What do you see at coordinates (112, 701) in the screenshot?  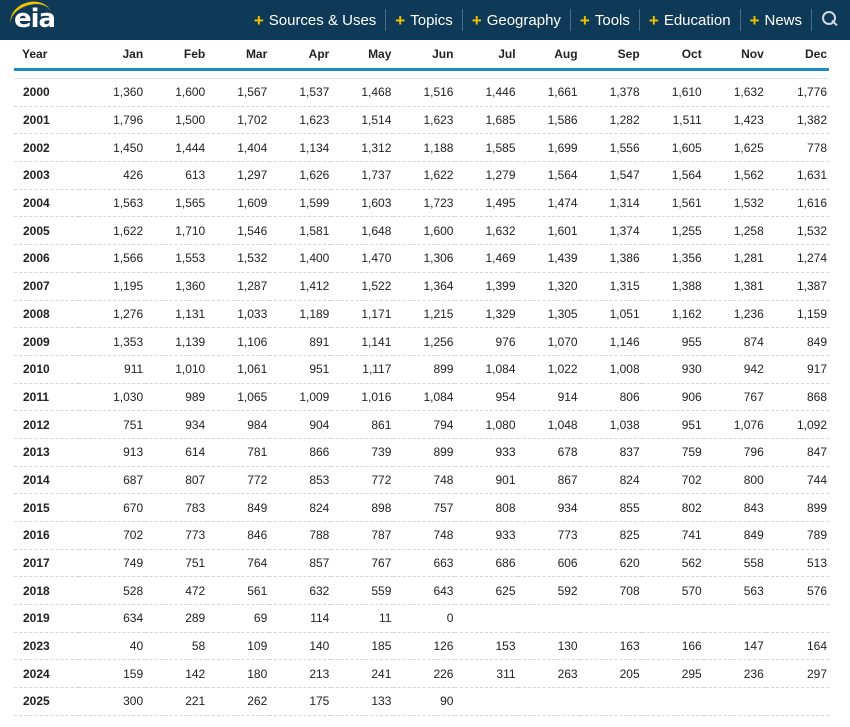 I see `value-cell: 300` at bounding box center [112, 701].